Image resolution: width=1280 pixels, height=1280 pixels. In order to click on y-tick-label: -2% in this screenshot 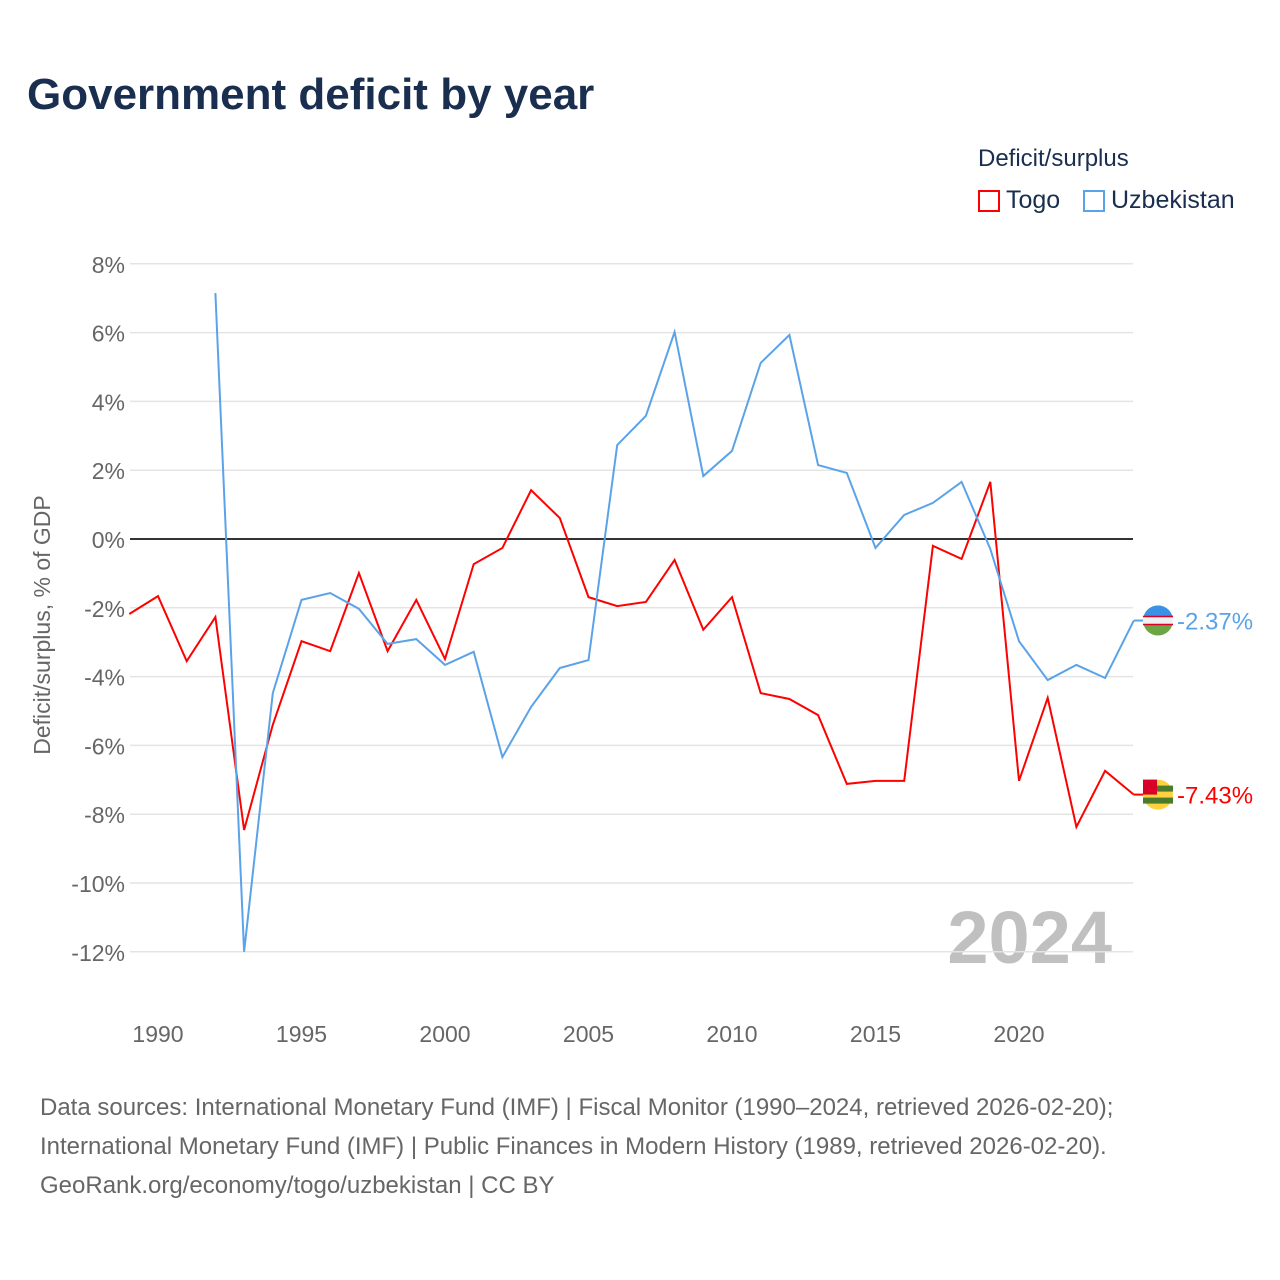, I will do `click(104, 609)`.